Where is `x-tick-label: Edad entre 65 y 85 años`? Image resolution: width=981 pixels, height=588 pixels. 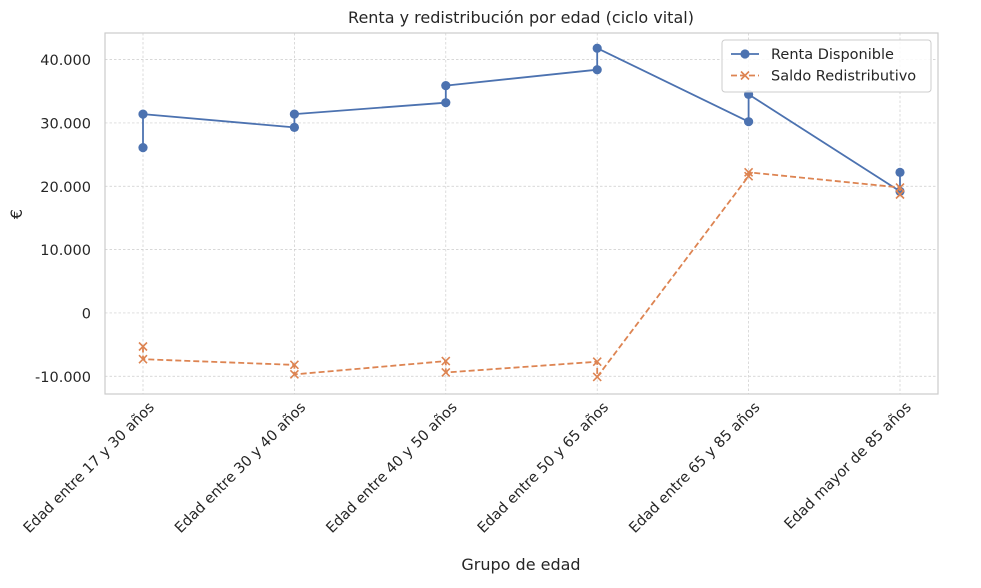
x-tick-label: Edad entre 65 y 85 años is located at coordinates (694, 468).